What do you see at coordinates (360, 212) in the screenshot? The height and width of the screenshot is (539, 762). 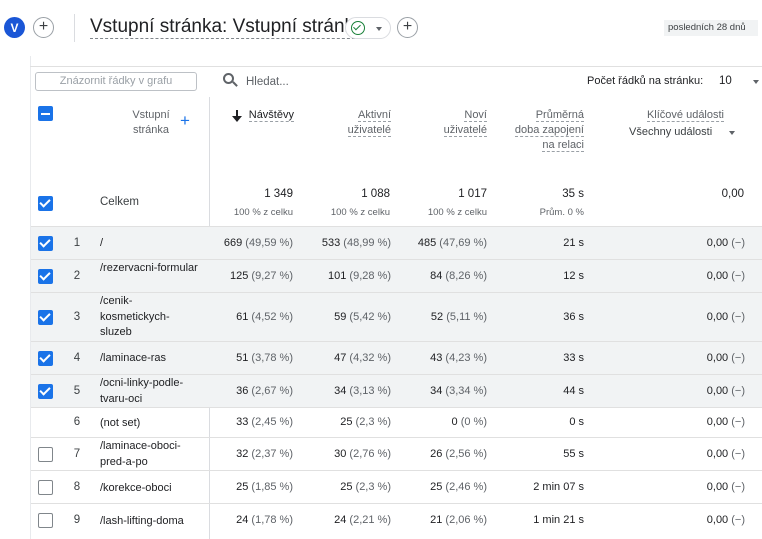 I see `total-active-sub: 100 % z celku` at bounding box center [360, 212].